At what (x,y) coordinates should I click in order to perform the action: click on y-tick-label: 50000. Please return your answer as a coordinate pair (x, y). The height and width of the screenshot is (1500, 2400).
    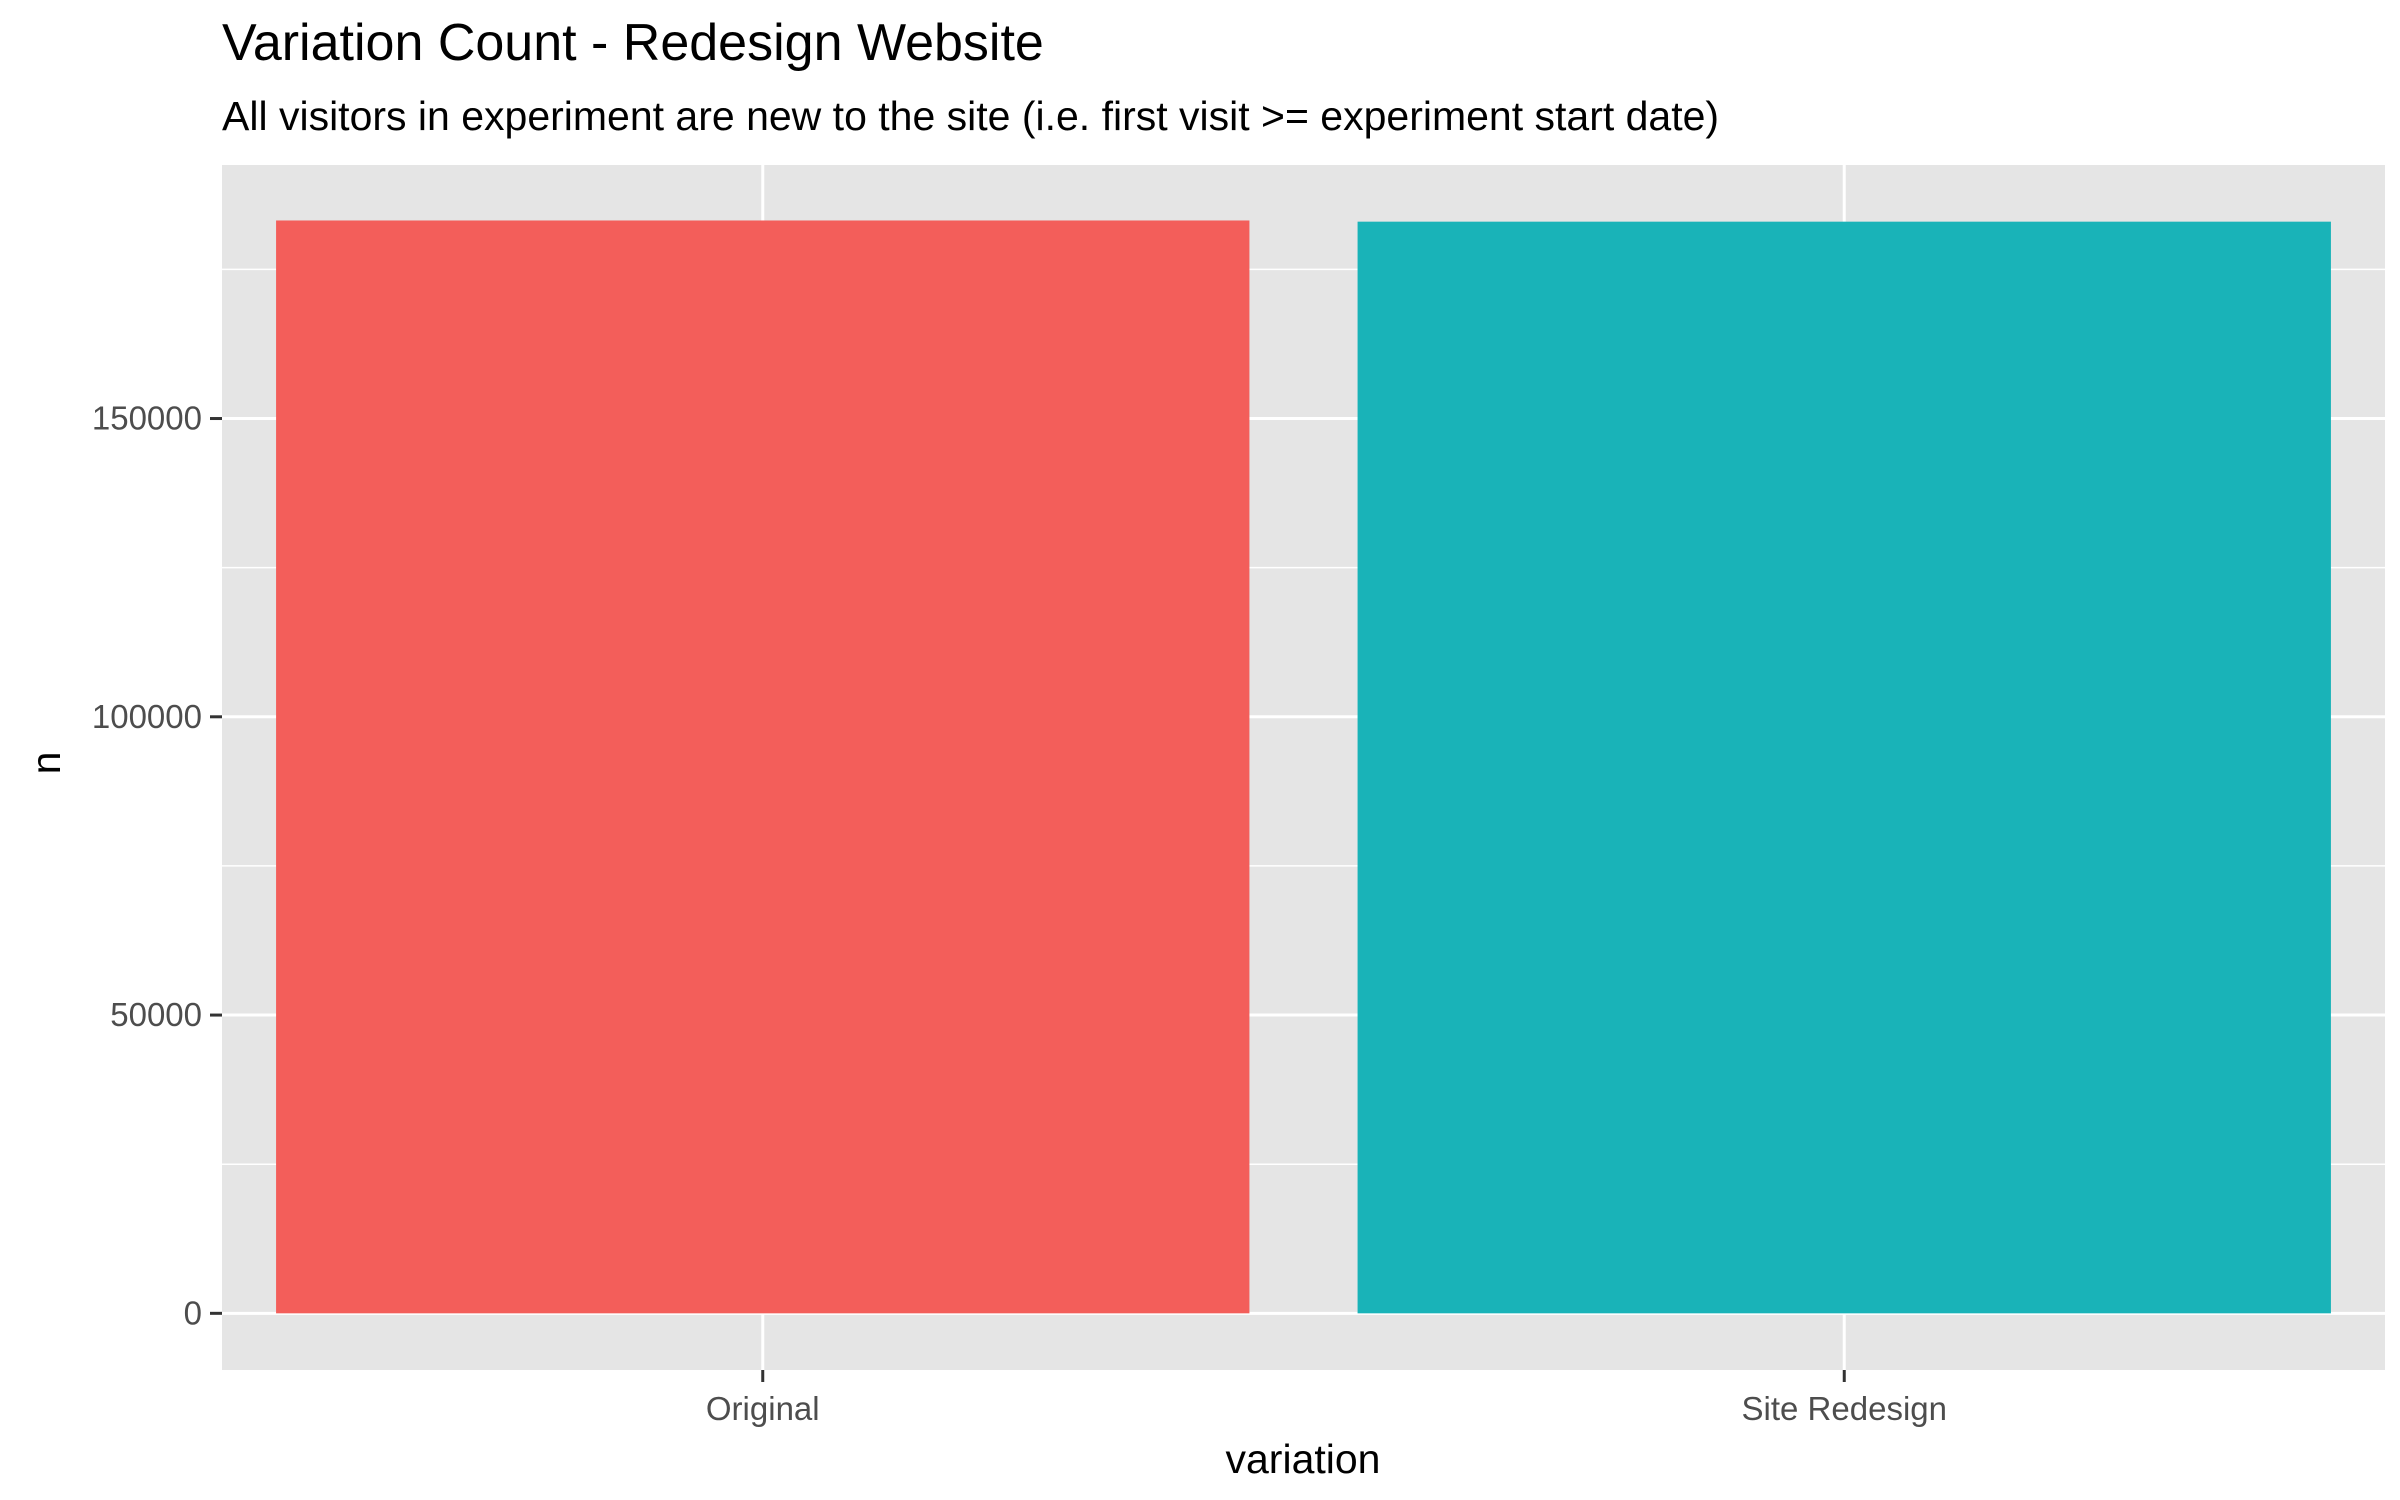
    Looking at the image, I should click on (156, 1014).